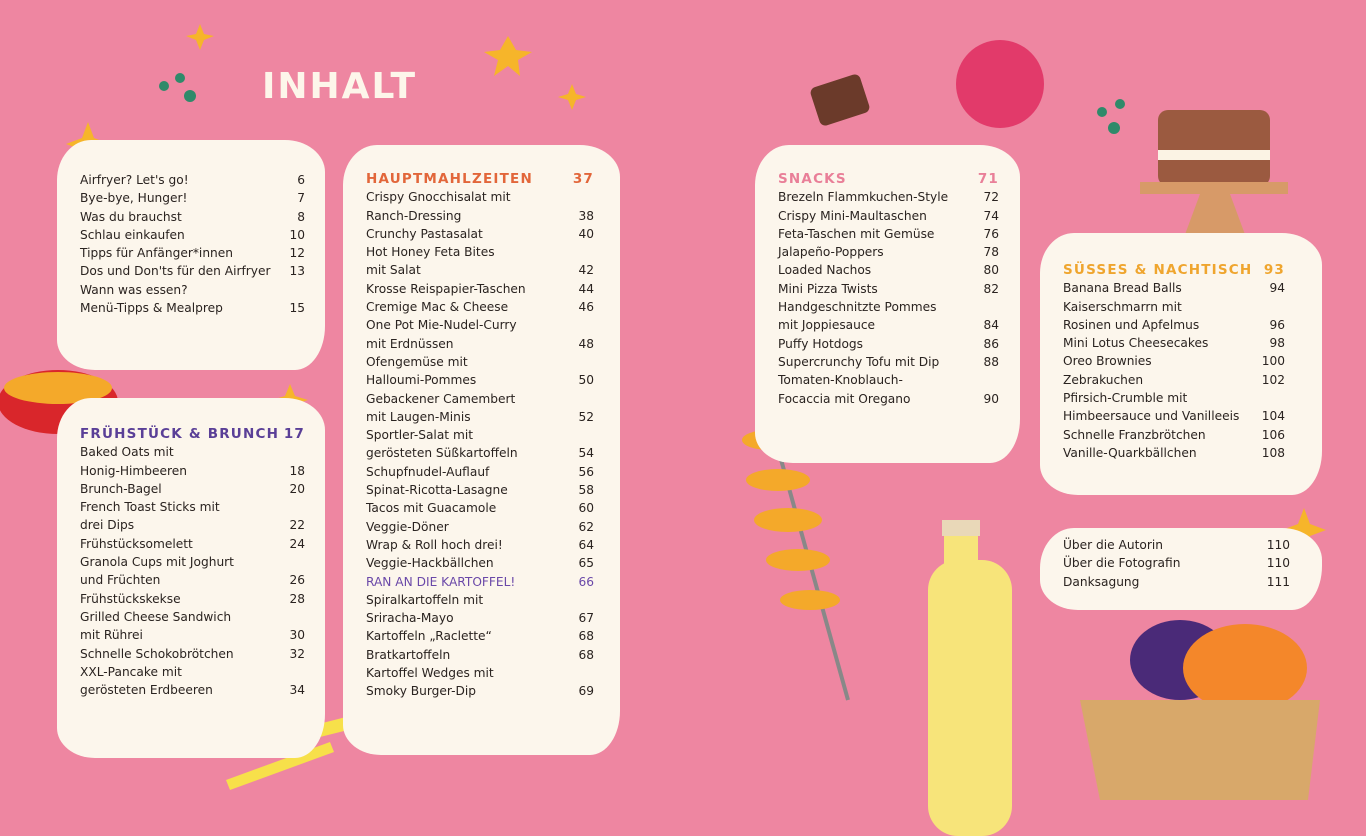 This screenshot has width=1366, height=836. I want to click on toc-line: Wann was essen?, so click(192, 290).